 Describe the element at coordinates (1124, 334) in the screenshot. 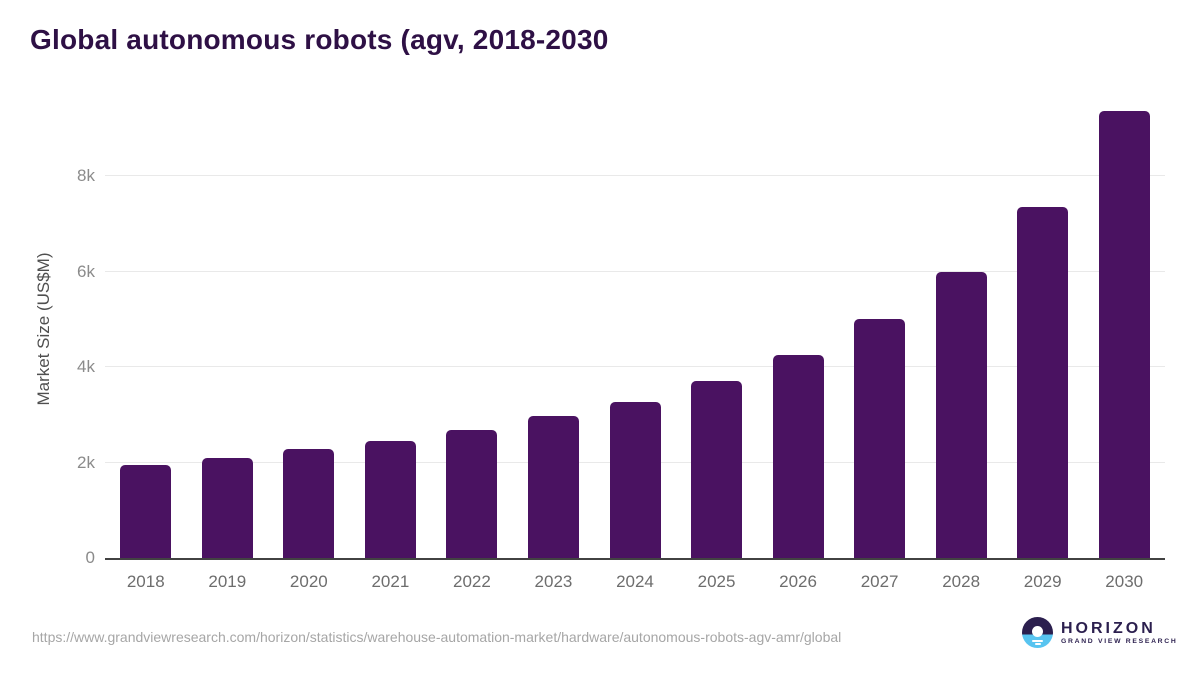

I see `bar-2030` at that location.